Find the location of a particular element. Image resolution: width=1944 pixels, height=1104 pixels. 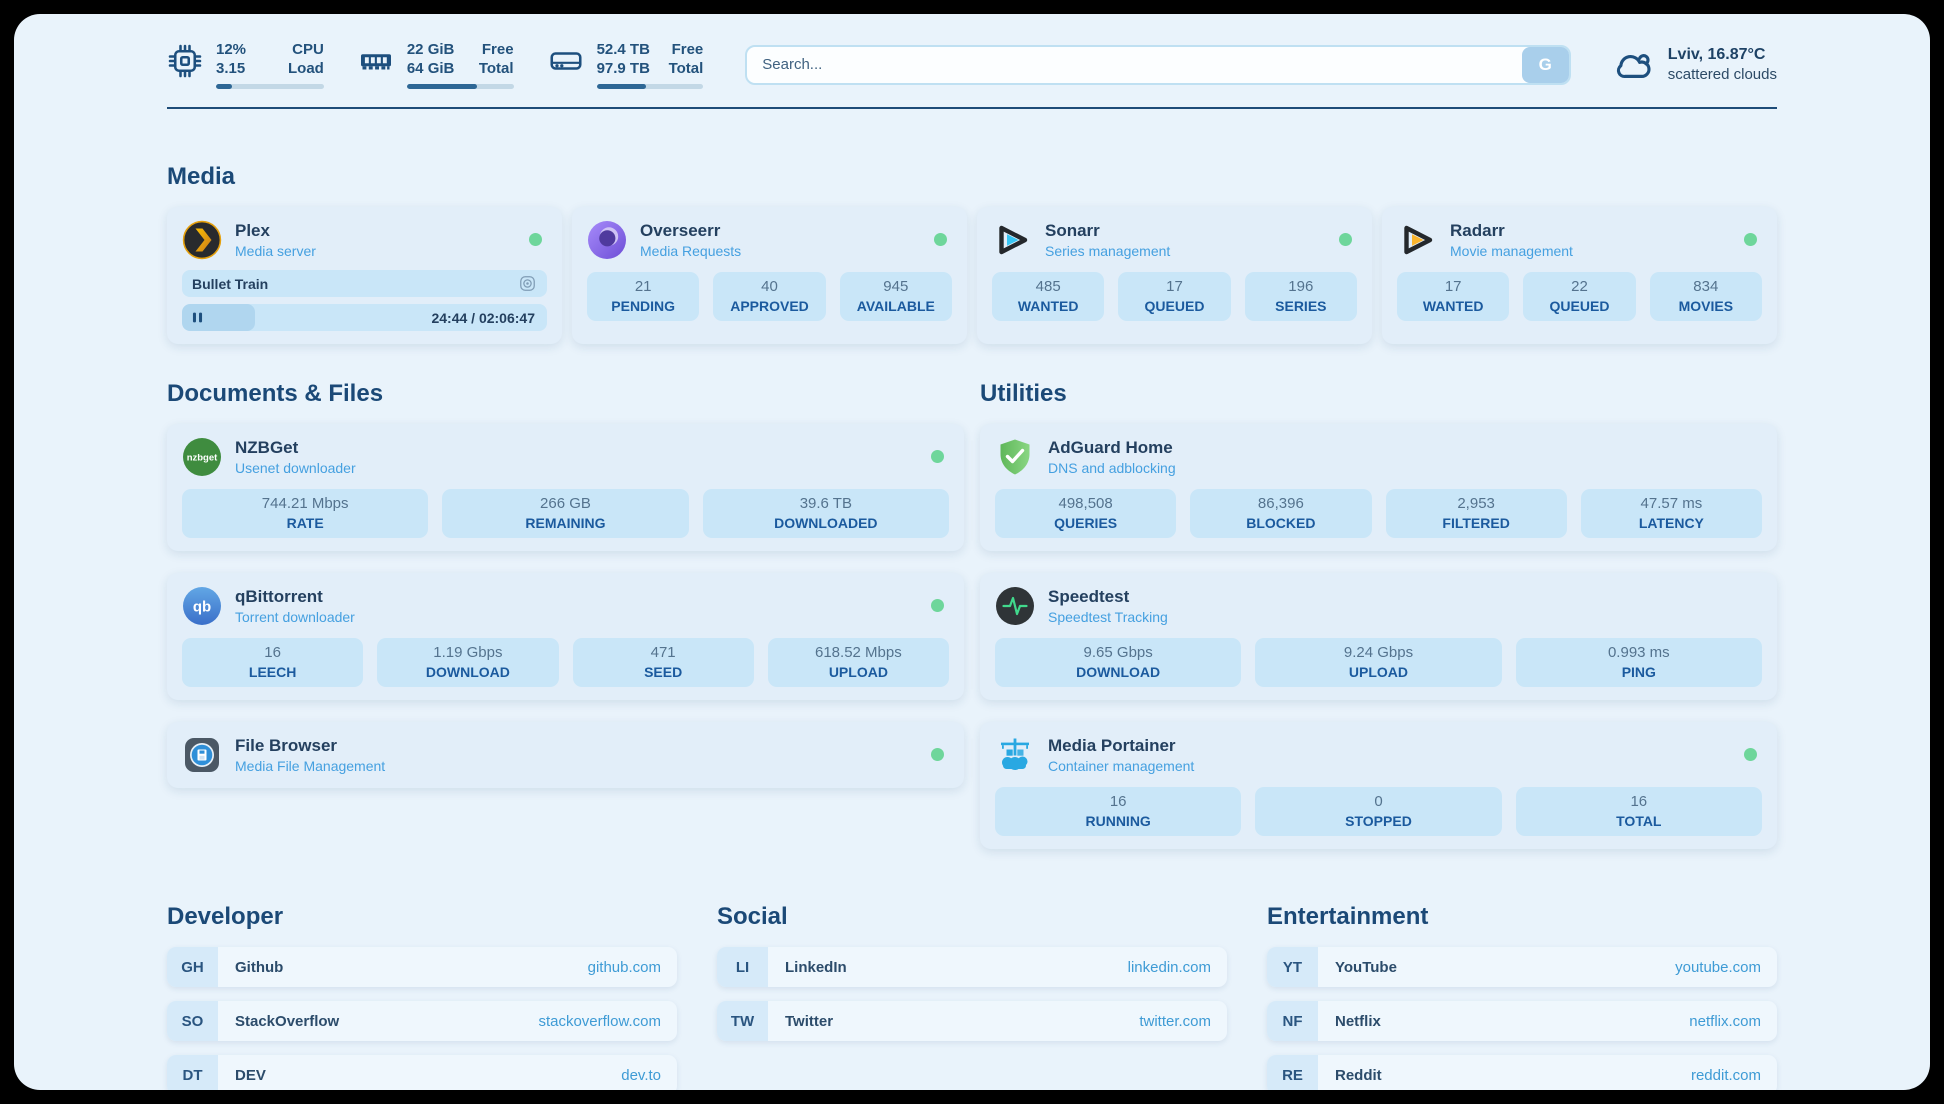

section-title-entertainment: Entertainment is located at coordinates (1348, 916).